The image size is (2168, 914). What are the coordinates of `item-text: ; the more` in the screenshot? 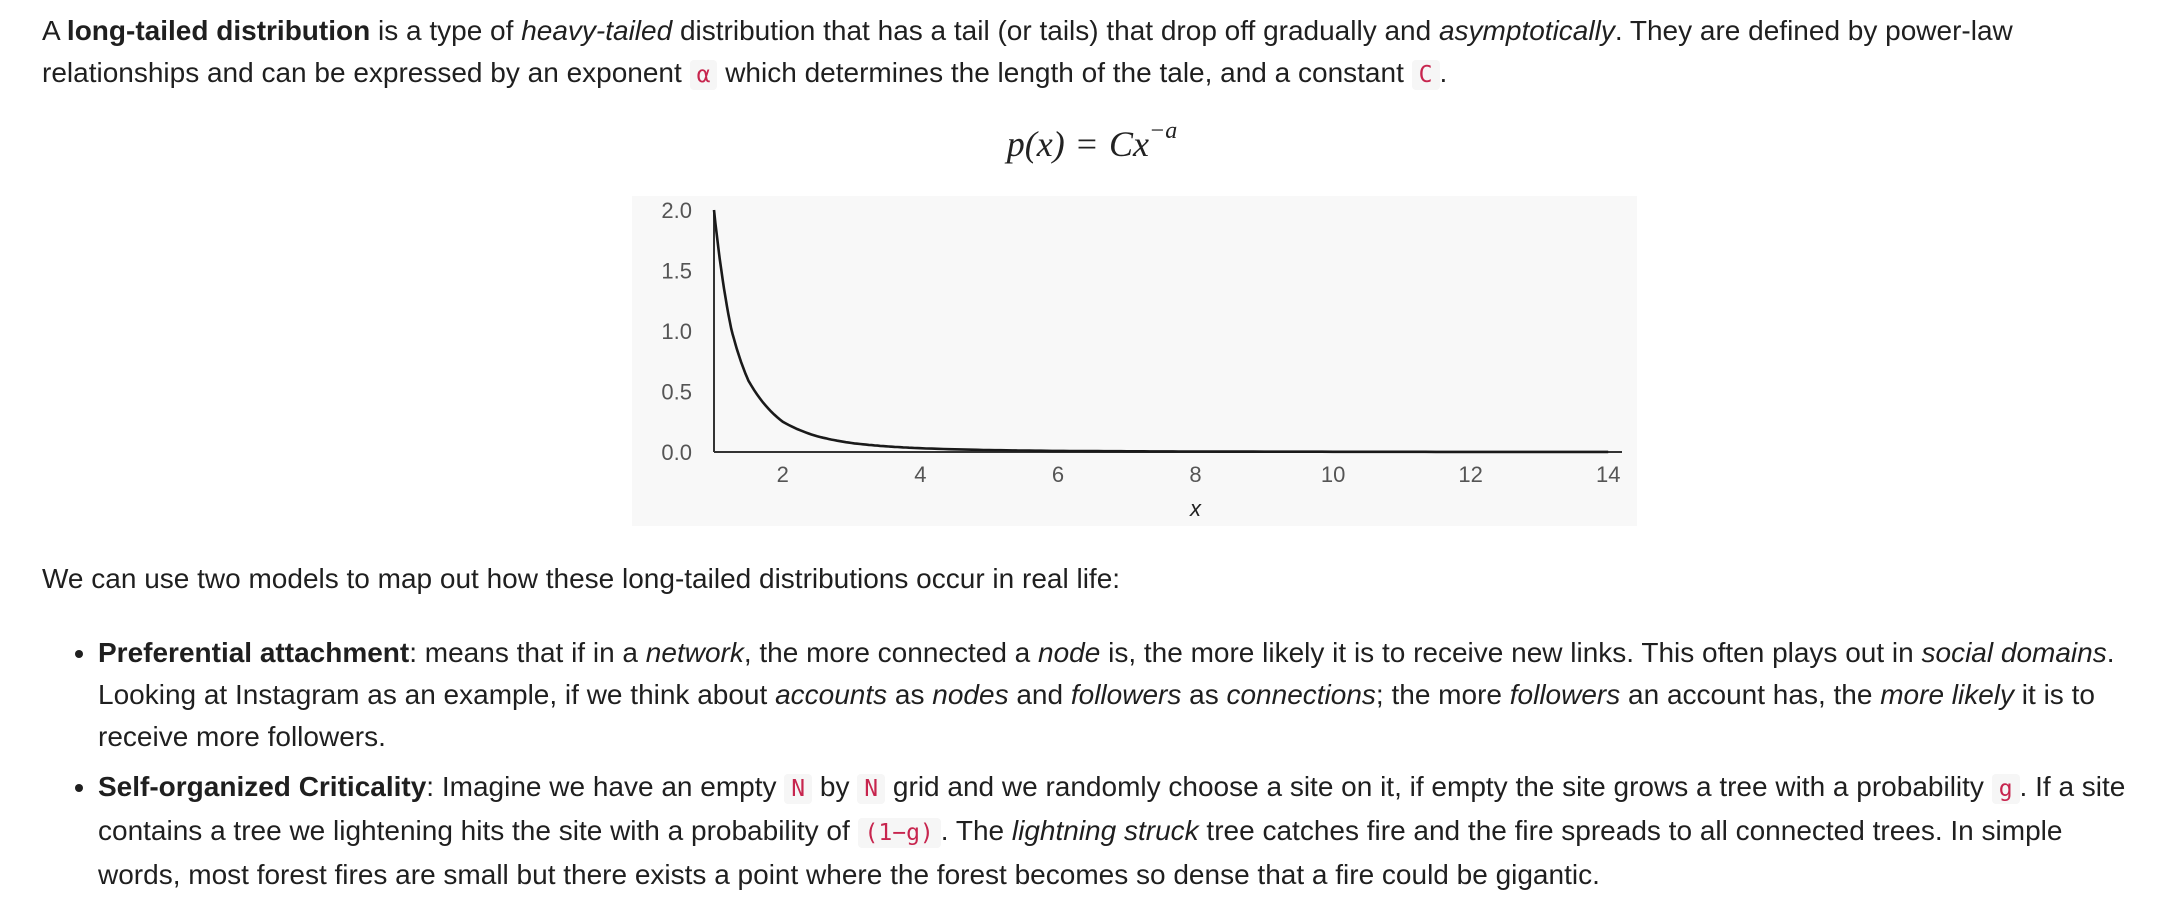 It's located at (1442, 694).